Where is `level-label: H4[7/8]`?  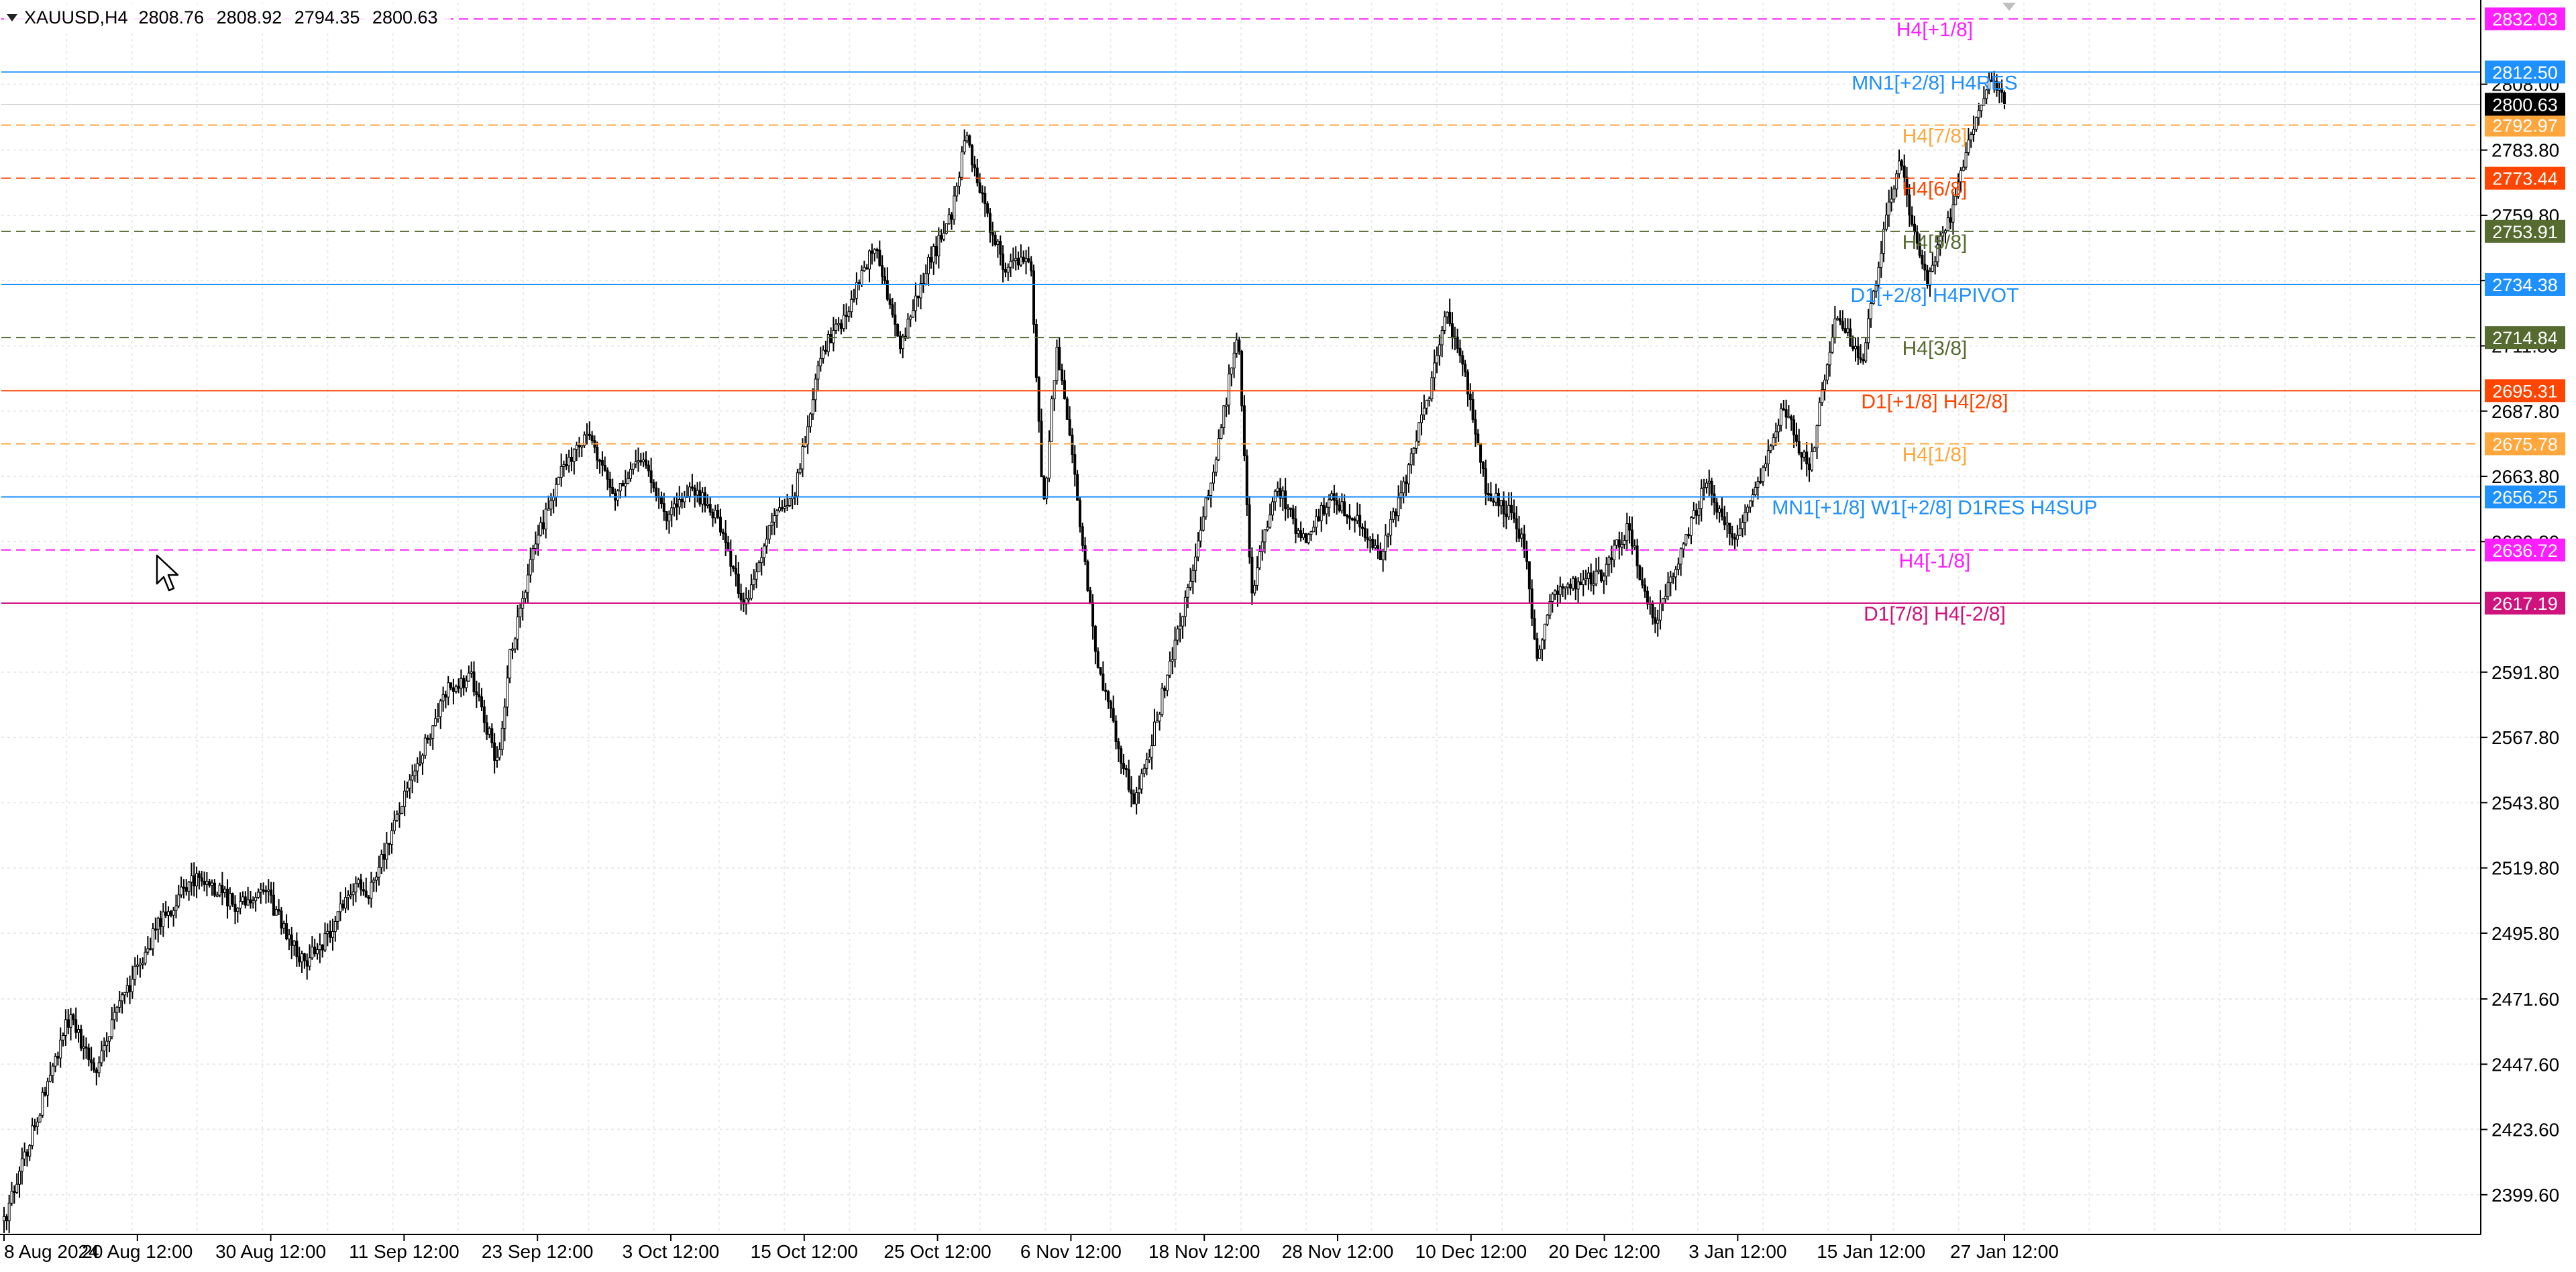
level-label: H4[7/8] is located at coordinates (1935, 136).